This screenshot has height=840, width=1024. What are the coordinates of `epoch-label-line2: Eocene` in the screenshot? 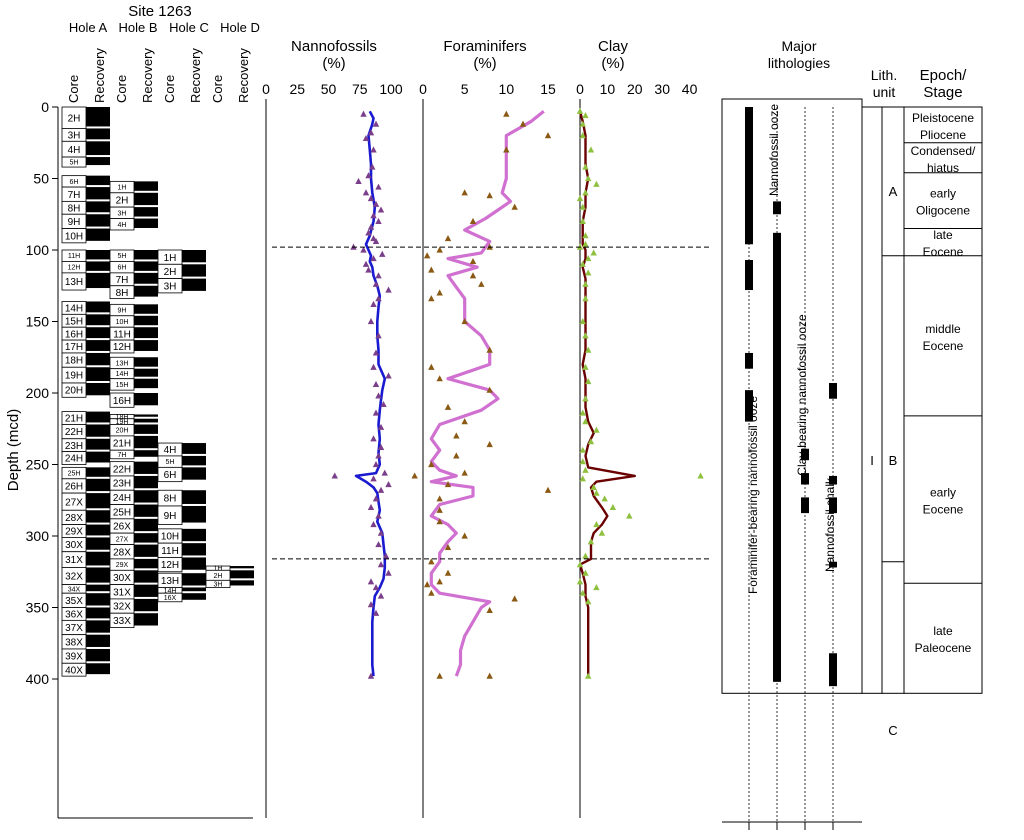 It's located at (943, 252).